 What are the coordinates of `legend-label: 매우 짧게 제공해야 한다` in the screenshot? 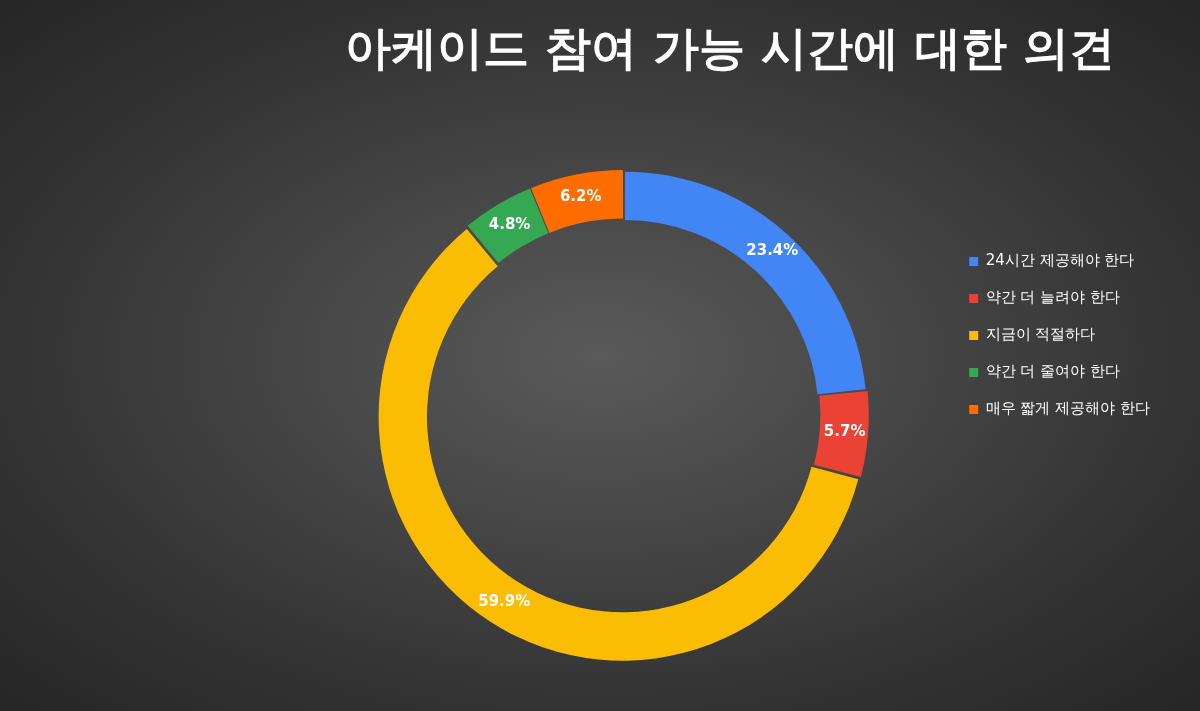 It's located at (1068, 408).